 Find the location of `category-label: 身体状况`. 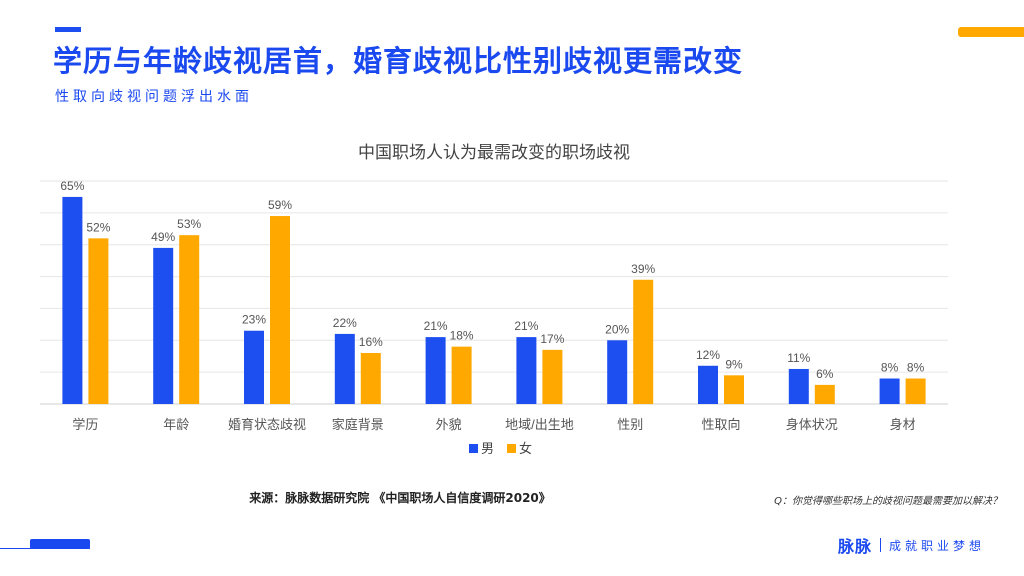

category-label: 身体状况 is located at coordinates (812, 424).